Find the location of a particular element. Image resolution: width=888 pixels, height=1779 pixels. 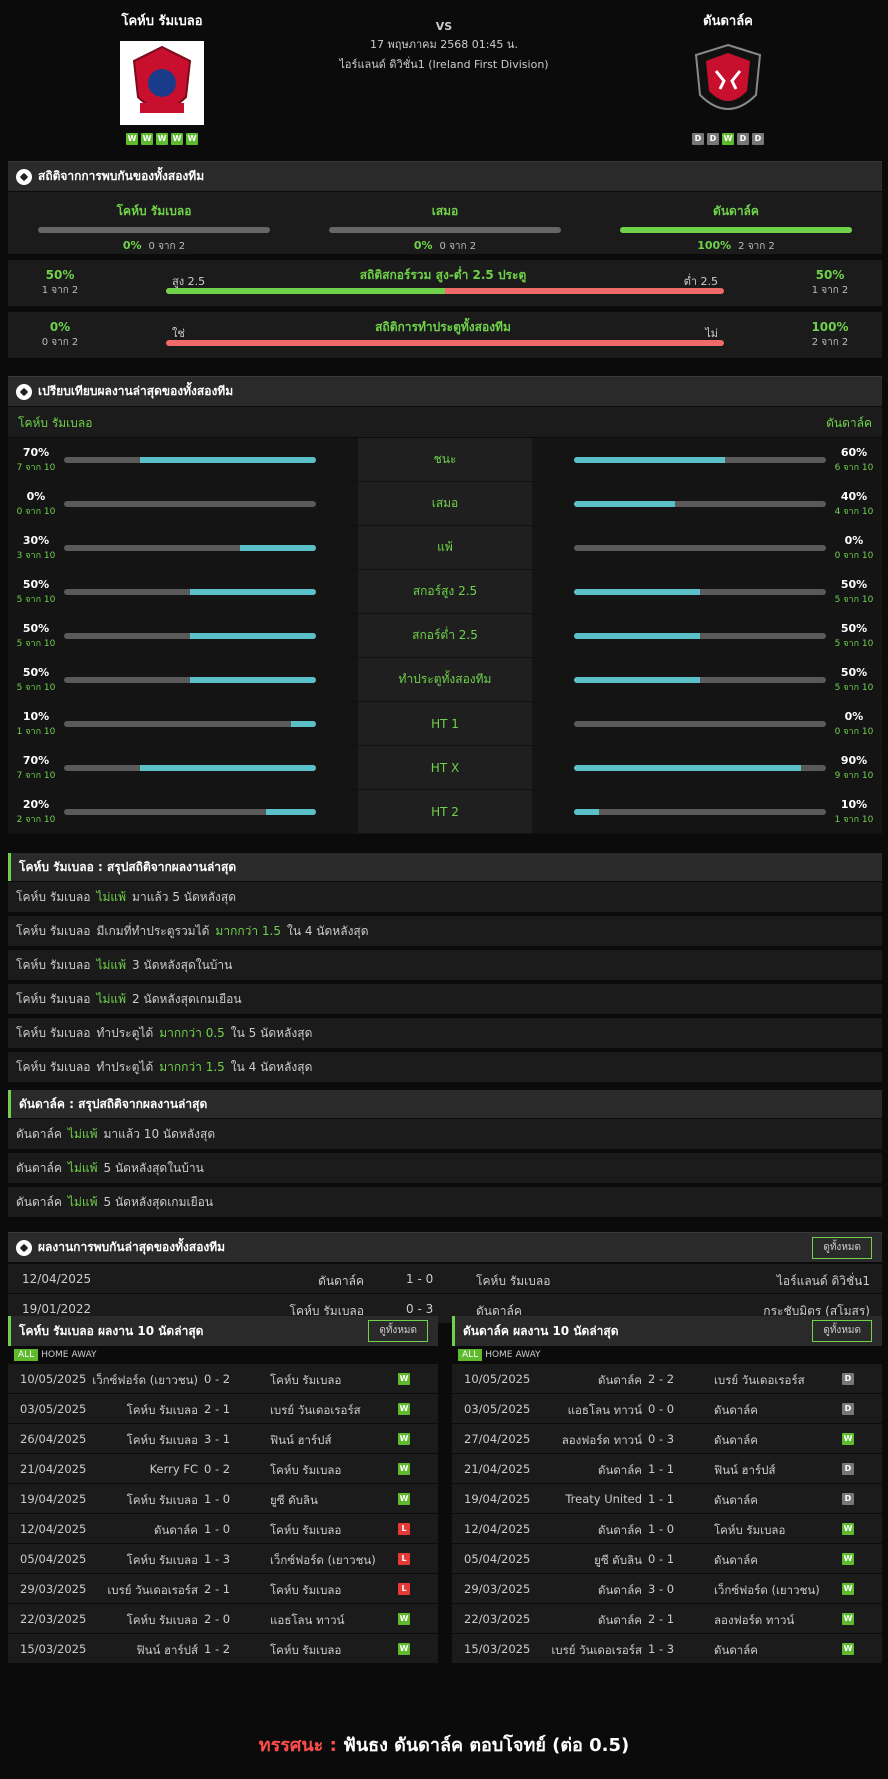

summary-text: ทำประตูได้ is located at coordinates (125, 1032).